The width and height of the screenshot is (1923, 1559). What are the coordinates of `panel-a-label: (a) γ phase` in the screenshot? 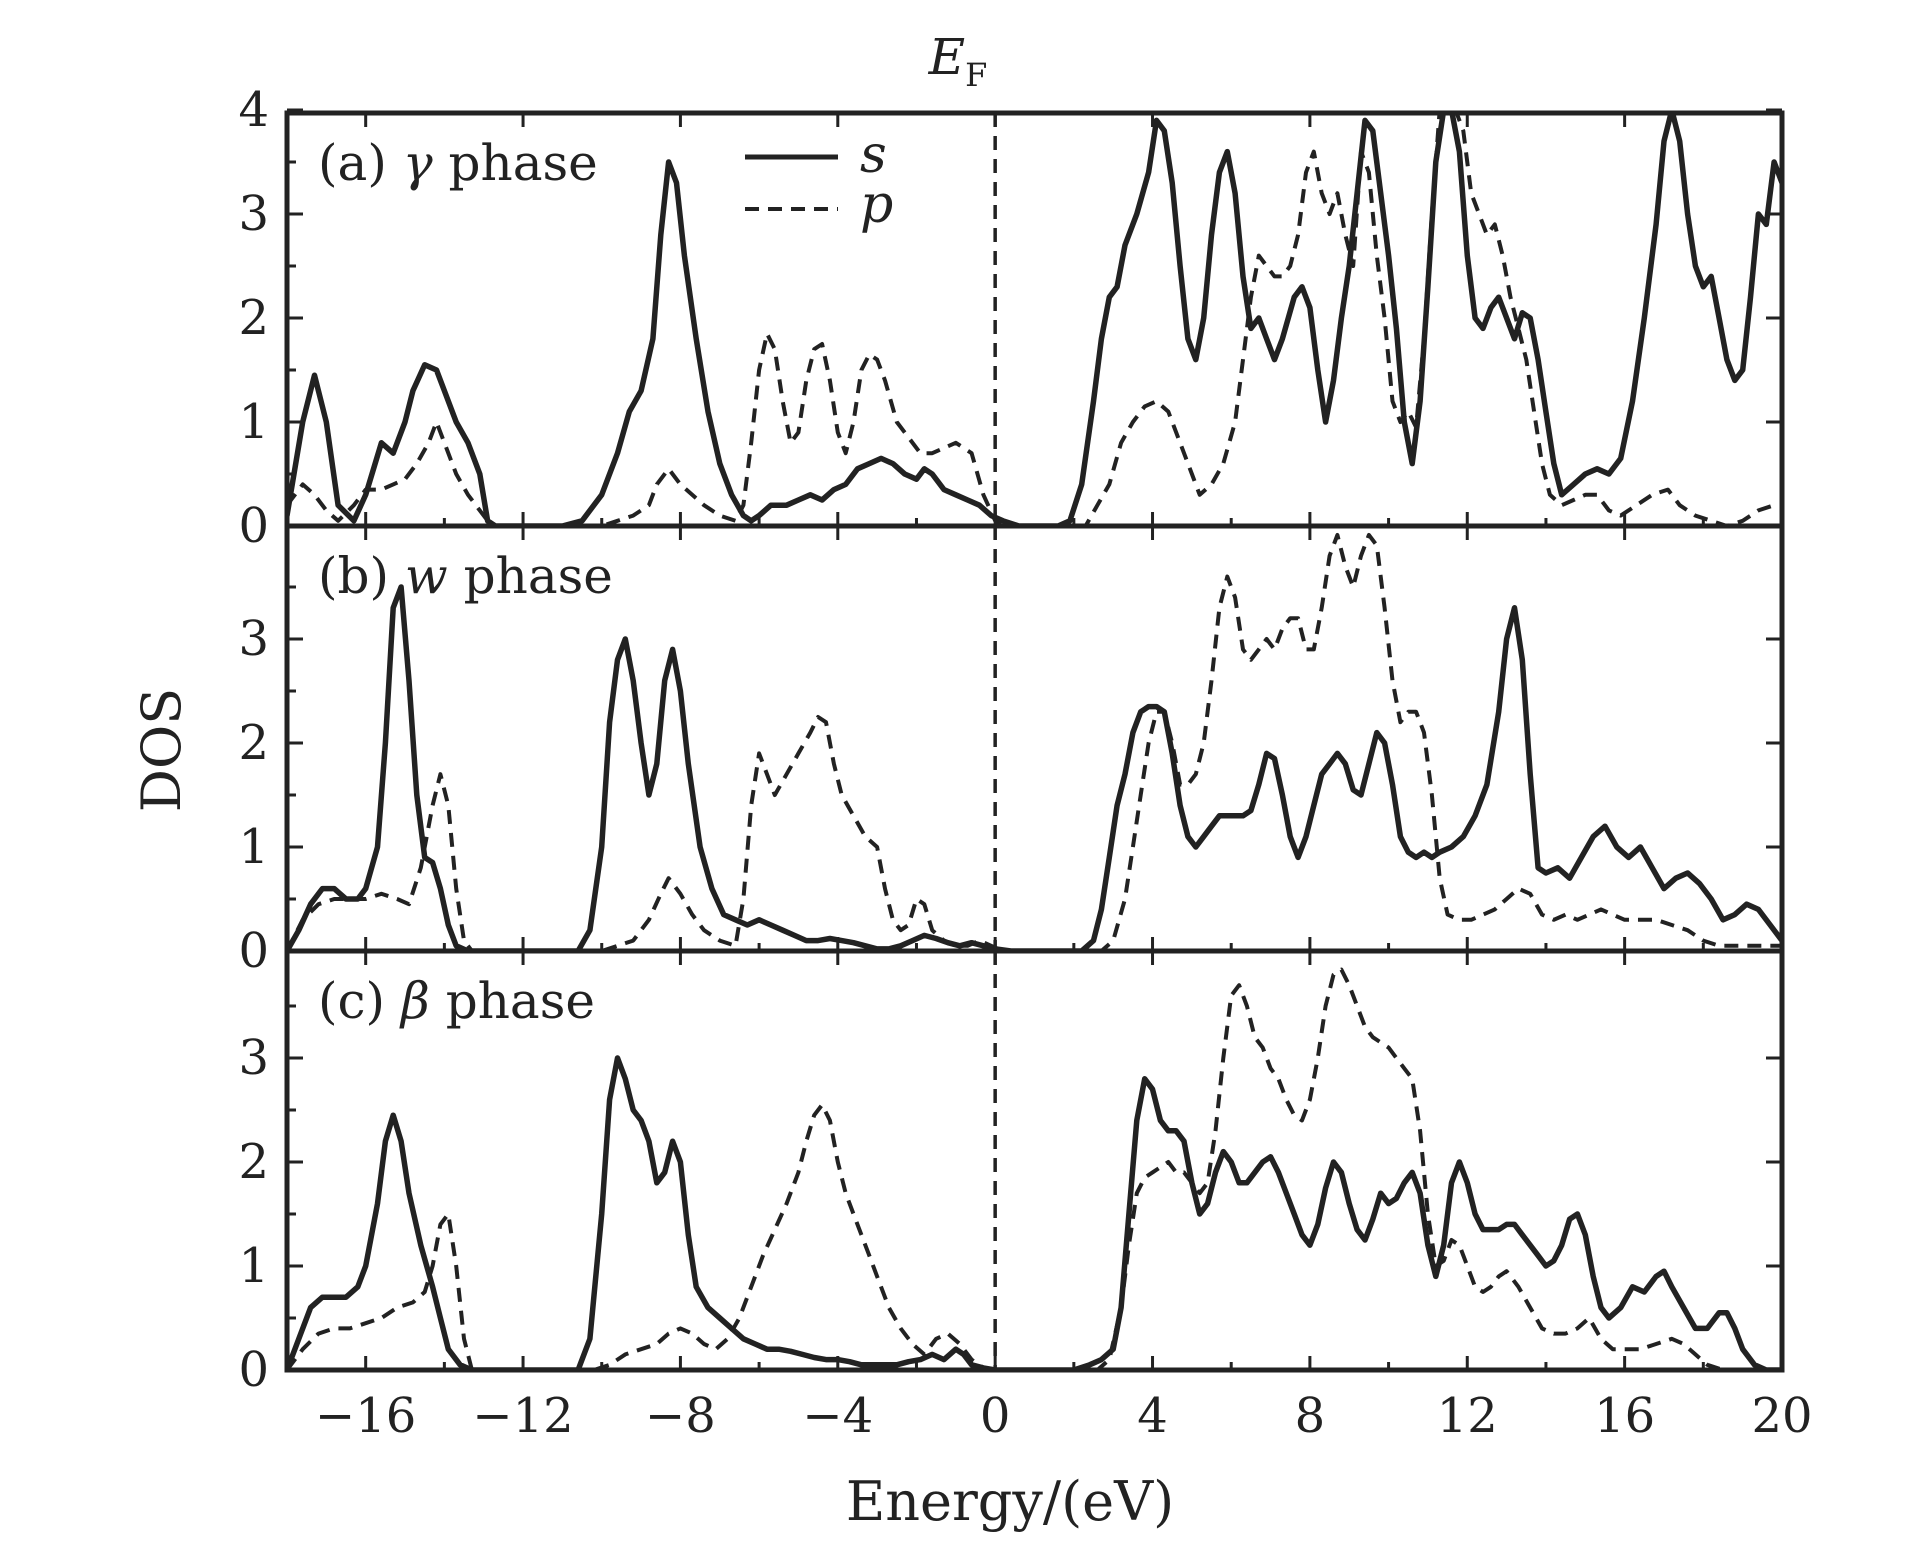 It's located at (458, 163).